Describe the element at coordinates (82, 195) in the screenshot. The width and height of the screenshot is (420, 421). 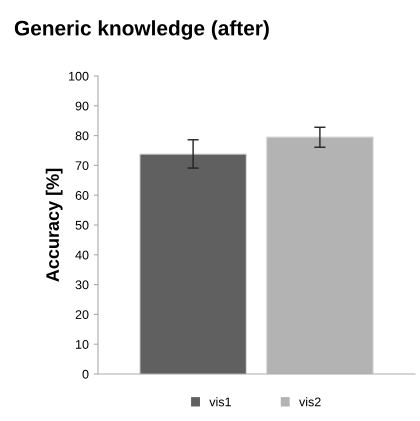
I see `y-tick-label: 60` at that location.